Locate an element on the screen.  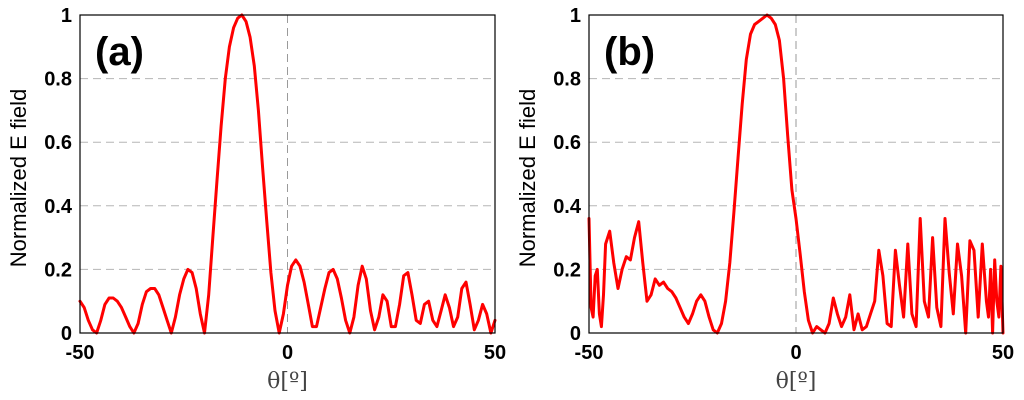
ytick-label-a-5: 1 is located at coordinates (66, 16).